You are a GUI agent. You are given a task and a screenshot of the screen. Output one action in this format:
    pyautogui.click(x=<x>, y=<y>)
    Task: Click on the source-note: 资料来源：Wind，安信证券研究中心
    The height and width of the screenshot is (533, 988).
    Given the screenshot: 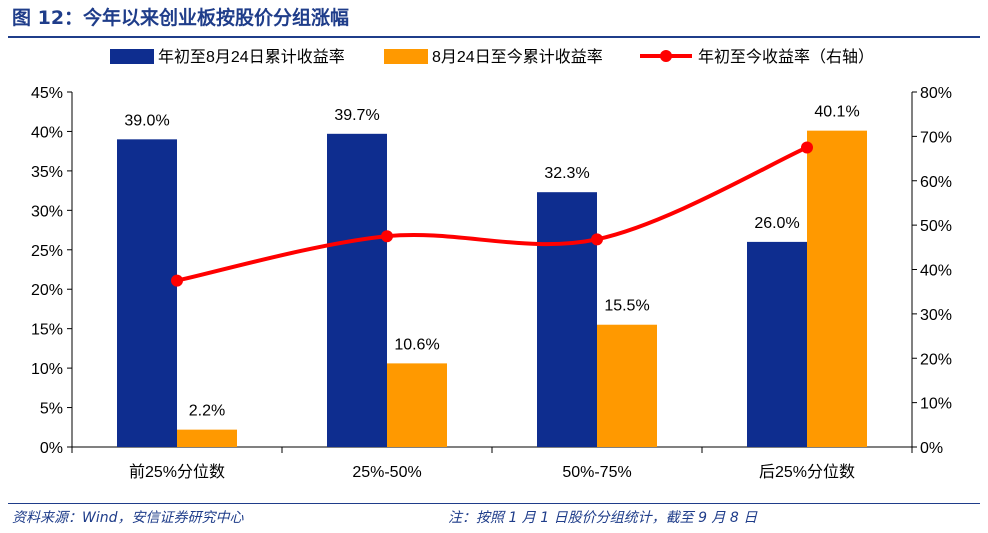 What is the action you would take?
    pyautogui.click(x=128, y=518)
    